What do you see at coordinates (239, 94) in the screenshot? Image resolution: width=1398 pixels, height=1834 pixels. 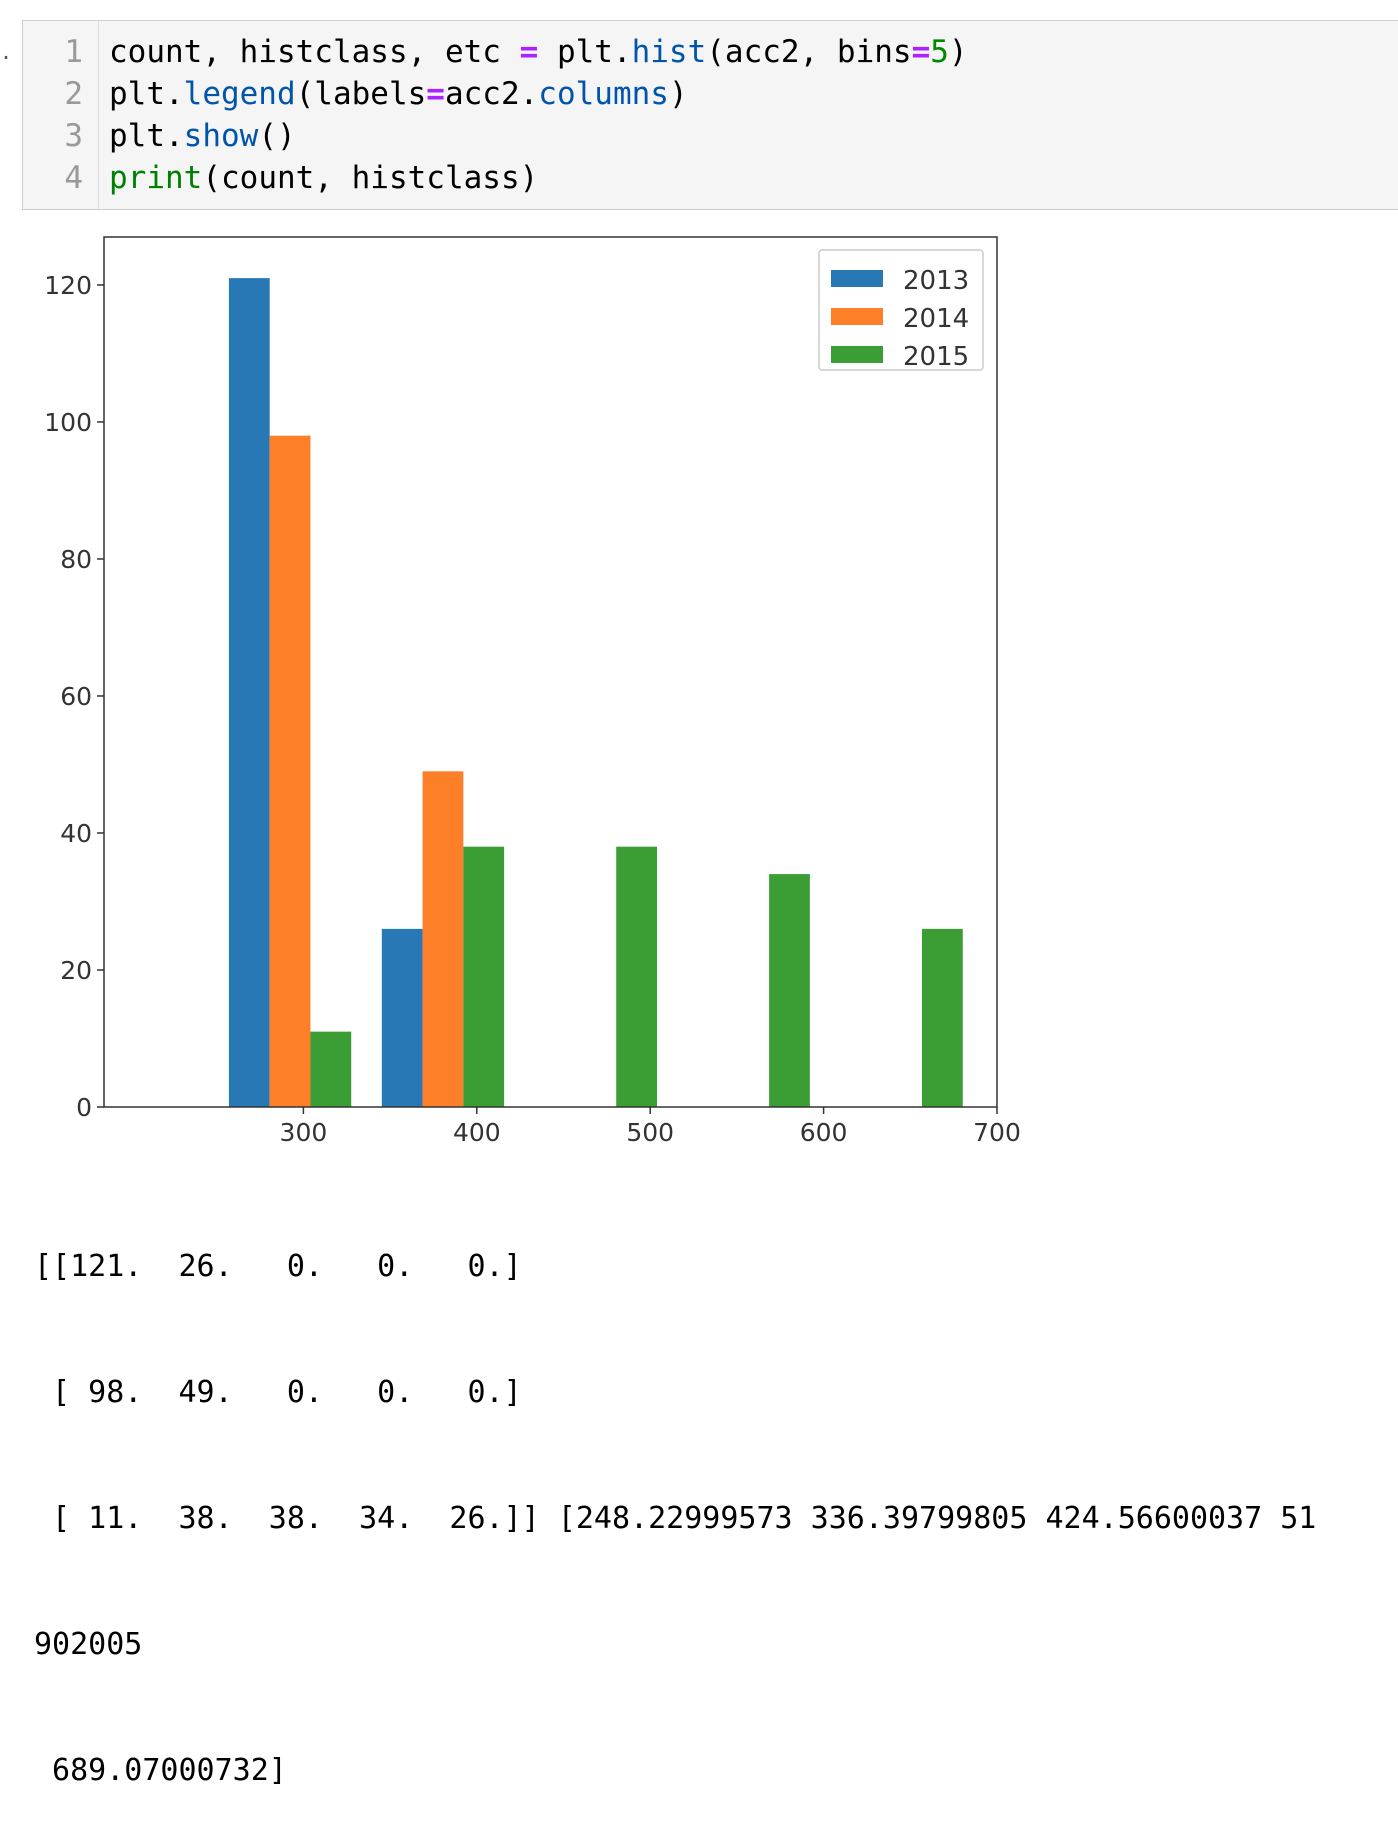 I see `code-token: legend` at bounding box center [239, 94].